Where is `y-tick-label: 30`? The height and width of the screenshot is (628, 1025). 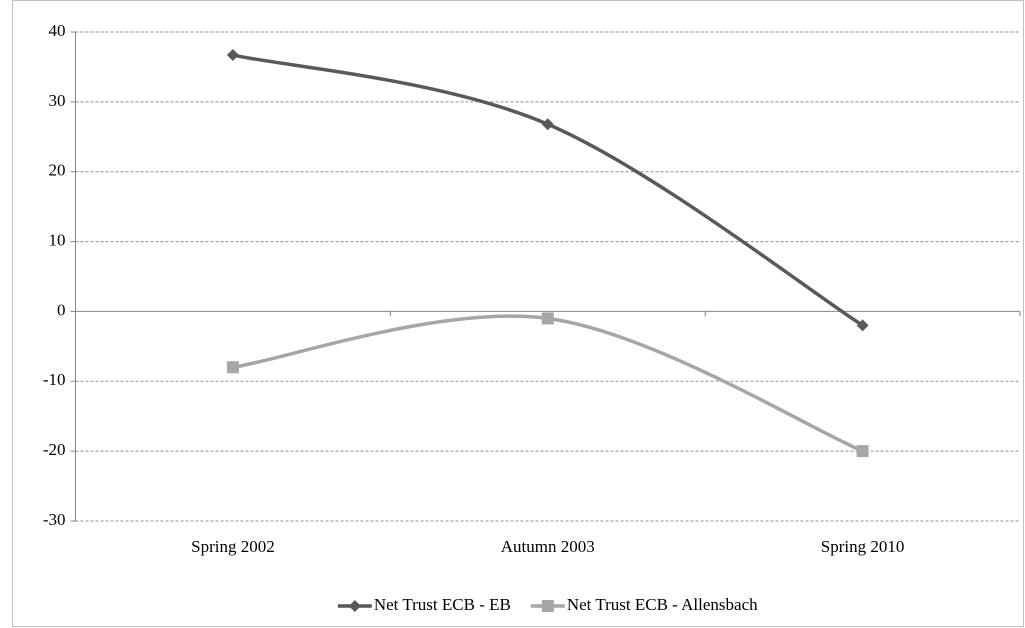 y-tick-label: 30 is located at coordinates (57, 100).